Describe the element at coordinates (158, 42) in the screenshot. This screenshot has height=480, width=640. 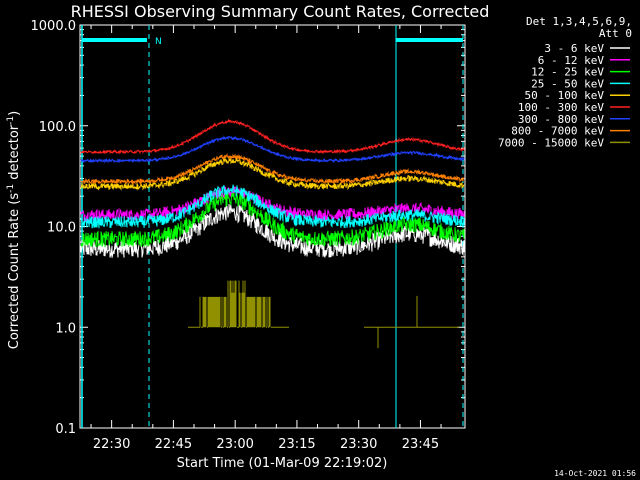
I see `flag-n-label: N` at that location.